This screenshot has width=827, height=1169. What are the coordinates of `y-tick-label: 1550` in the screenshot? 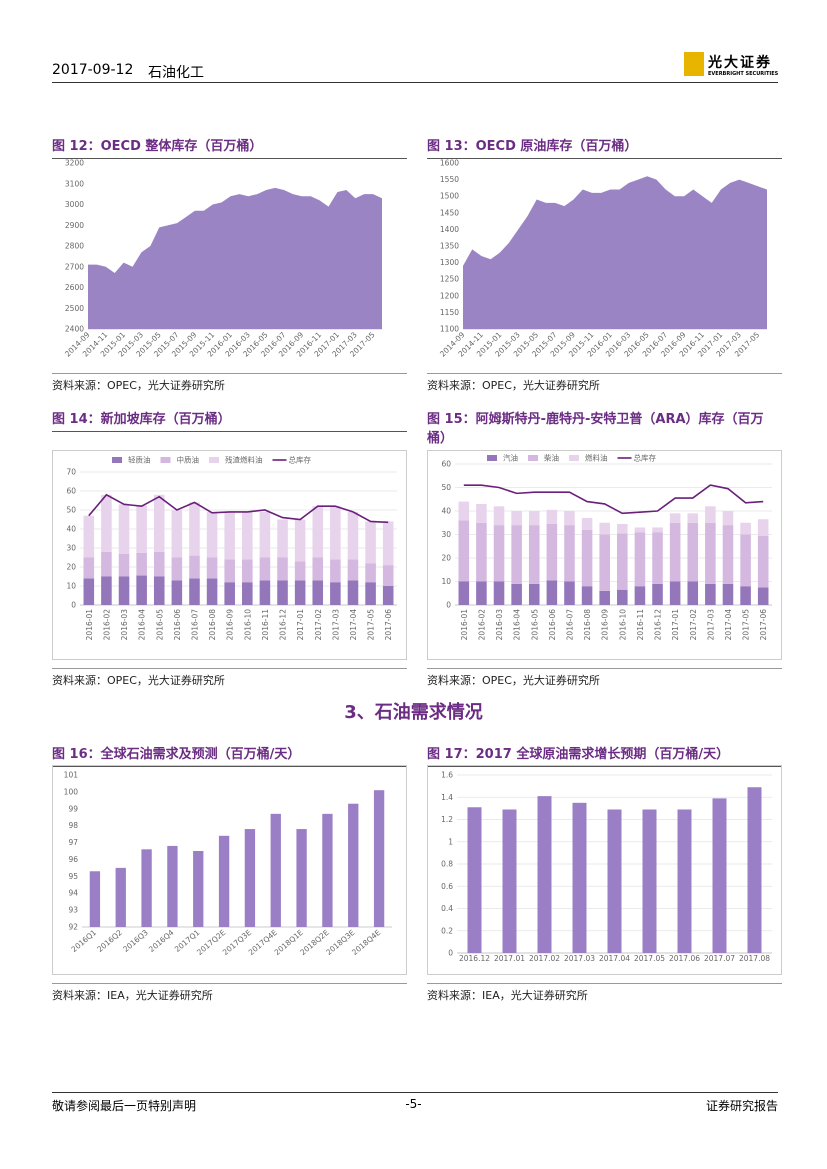 It's located at (449, 179).